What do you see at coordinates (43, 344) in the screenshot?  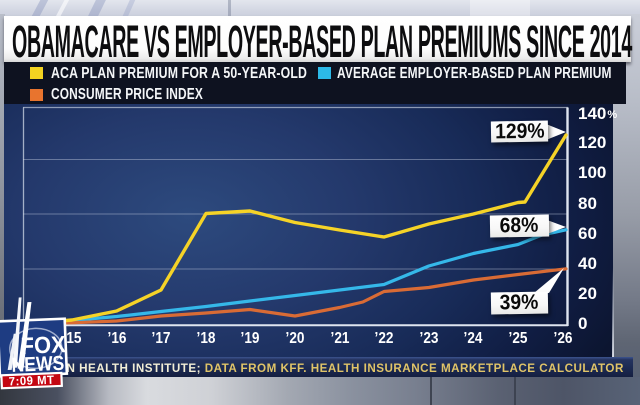 I see `svg-text: FOX` at bounding box center [43, 344].